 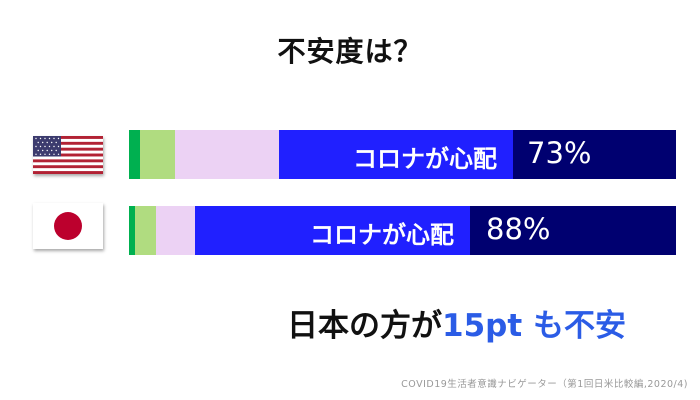 What do you see at coordinates (594, 154) in the screenshot?
I see `bar-segment-worried-strong: 73%` at bounding box center [594, 154].